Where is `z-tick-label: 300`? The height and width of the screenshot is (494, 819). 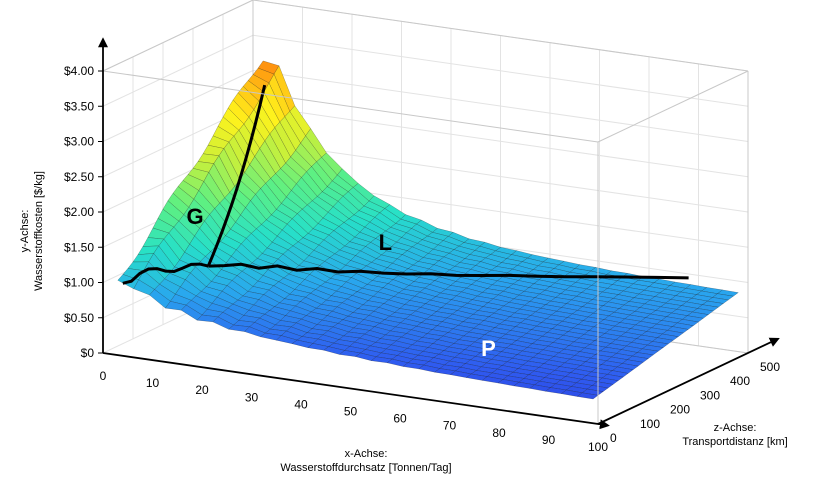
z-tick-label: 300 is located at coordinates (710, 395).